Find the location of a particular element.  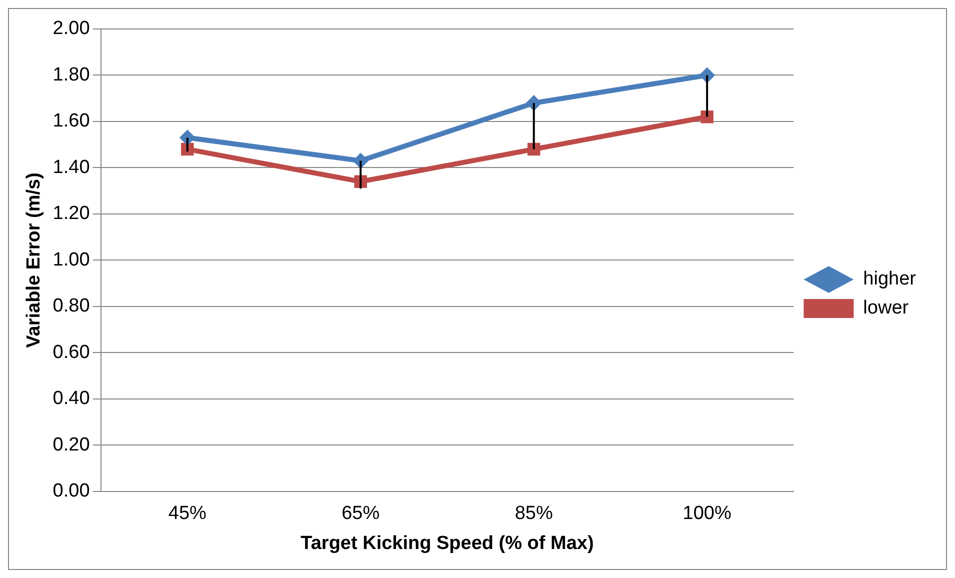

x-tick-label: 45% is located at coordinates (187, 513).